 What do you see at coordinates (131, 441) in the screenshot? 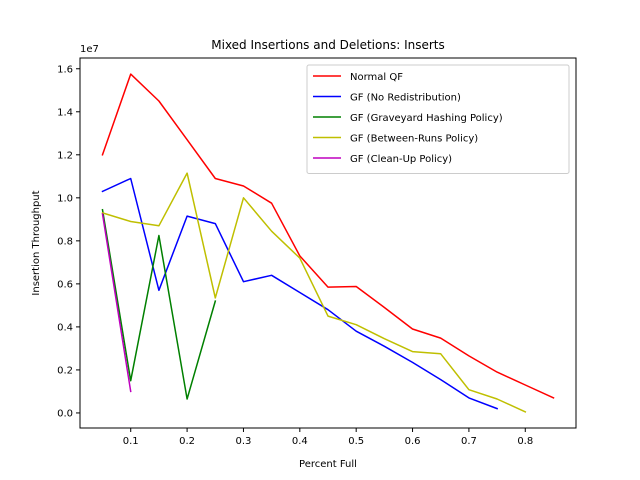
I see `x-tick-label: 0.1` at bounding box center [131, 441].